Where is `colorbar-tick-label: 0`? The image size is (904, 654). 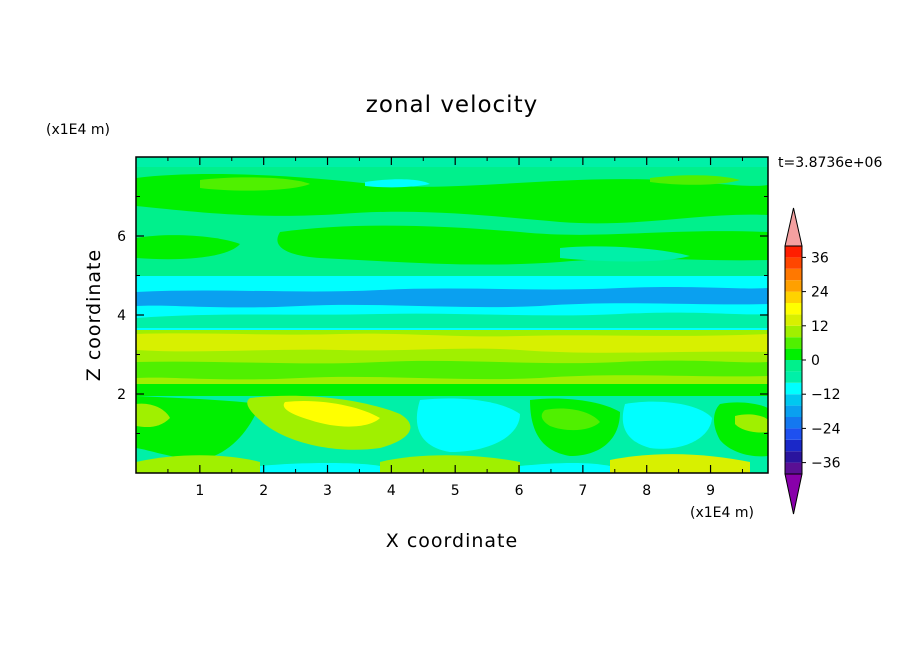 colorbar-tick-label: 0 is located at coordinates (815, 361).